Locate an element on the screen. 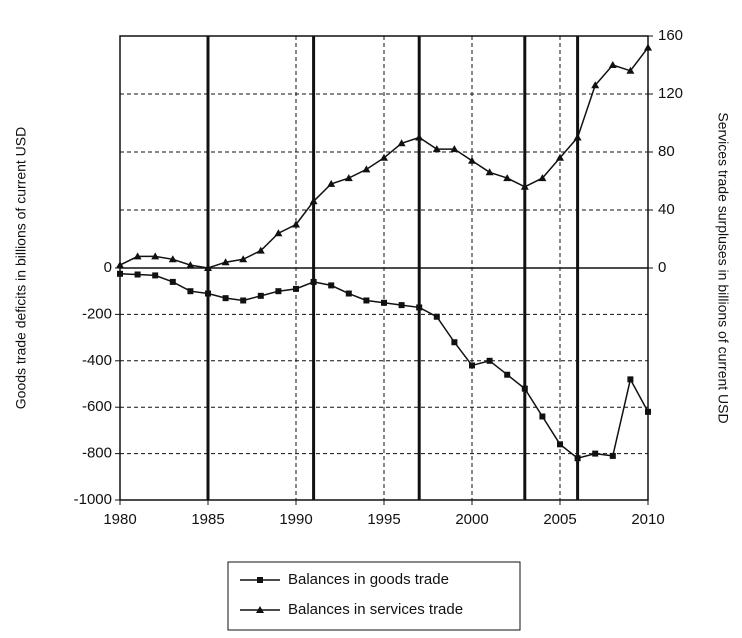 The height and width of the screenshot is (638, 742). y2-tick-label: 0 is located at coordinates (662, 267).